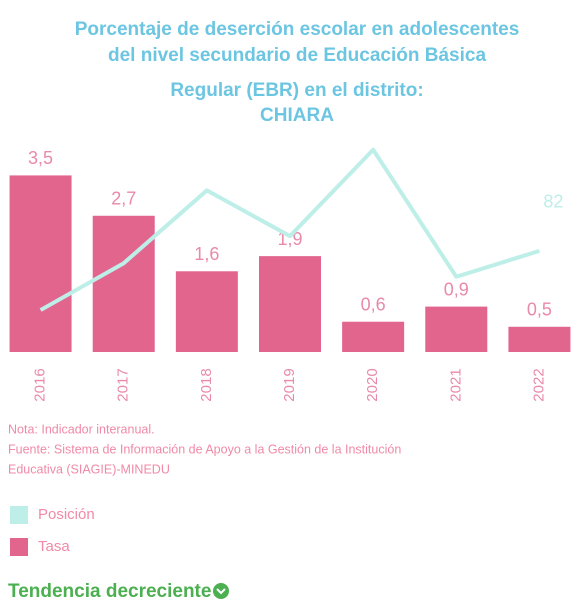 This screenshot has width=587, height=601. Describe the element at coordinates (54, 546) in the screenshot. I see `legend-label: Tasa` at that location.